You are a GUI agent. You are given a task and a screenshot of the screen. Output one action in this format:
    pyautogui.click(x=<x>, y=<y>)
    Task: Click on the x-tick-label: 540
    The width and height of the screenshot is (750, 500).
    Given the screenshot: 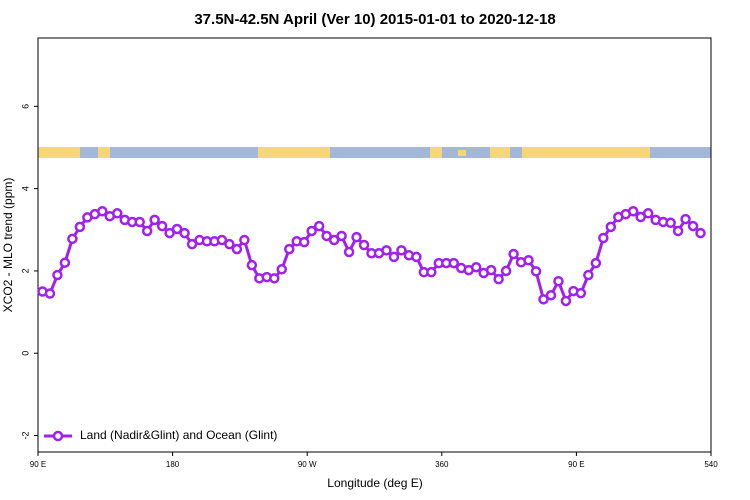 What is the action you would take?
    pyautogui.click(x=711, y=464)
    